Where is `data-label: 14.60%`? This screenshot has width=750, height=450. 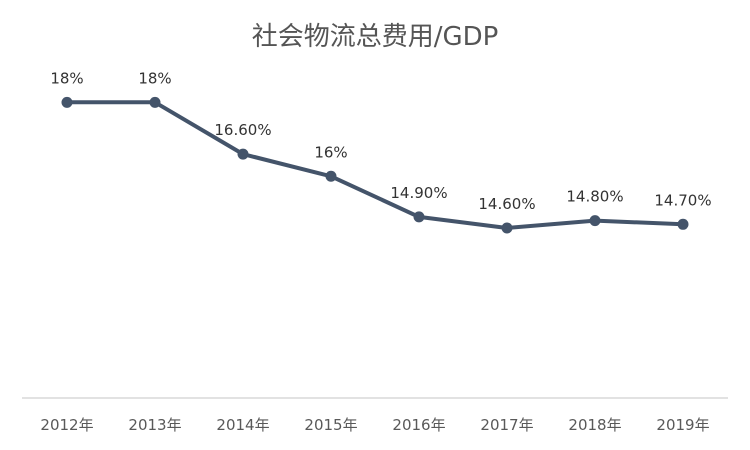
data-label: 14.60% is located at coordinates (506, 204).